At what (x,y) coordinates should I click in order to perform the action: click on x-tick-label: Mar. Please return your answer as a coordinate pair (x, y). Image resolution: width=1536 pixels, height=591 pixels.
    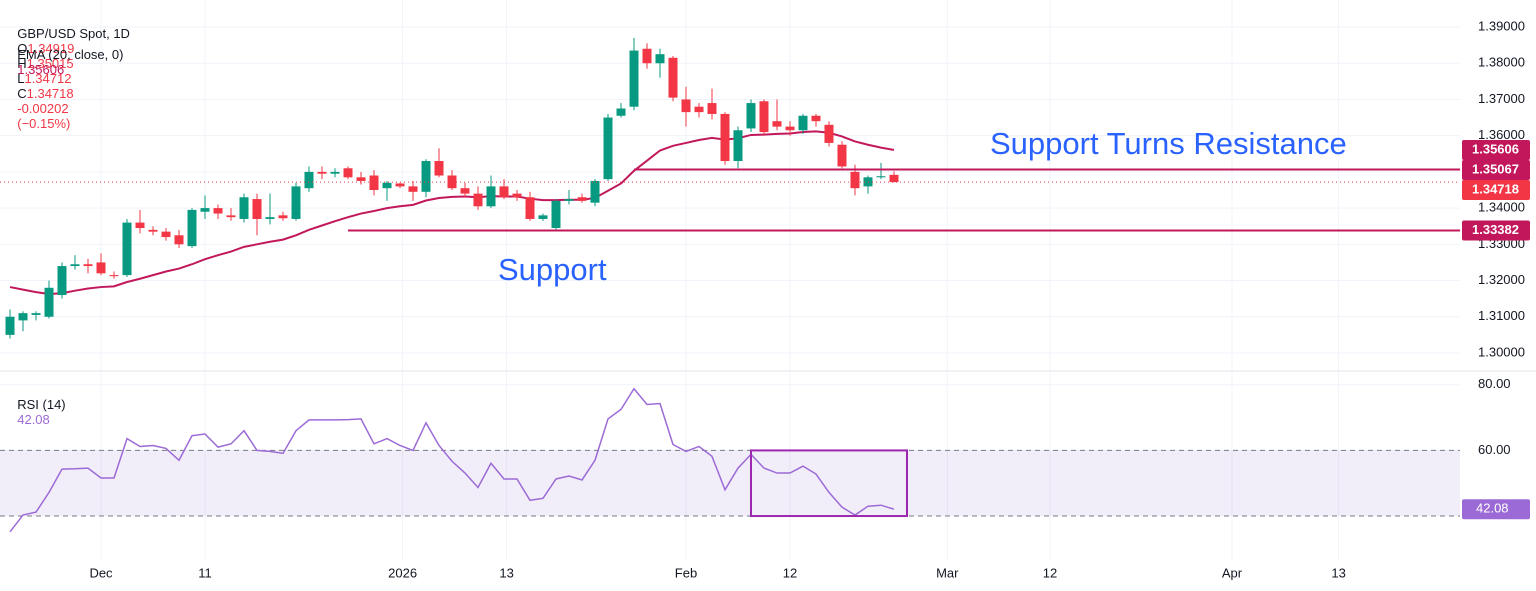
    Looking at the image, I should click on (947, 572).